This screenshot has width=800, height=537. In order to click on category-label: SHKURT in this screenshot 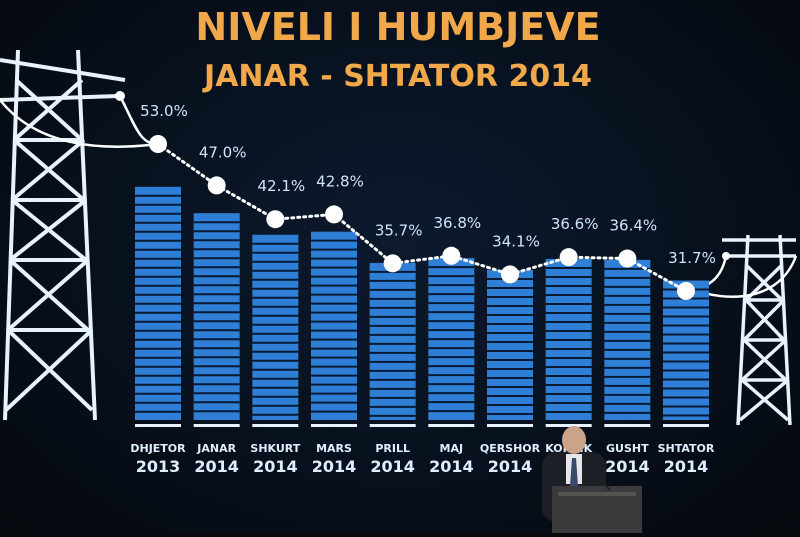, I will do `click(275, 448)`.